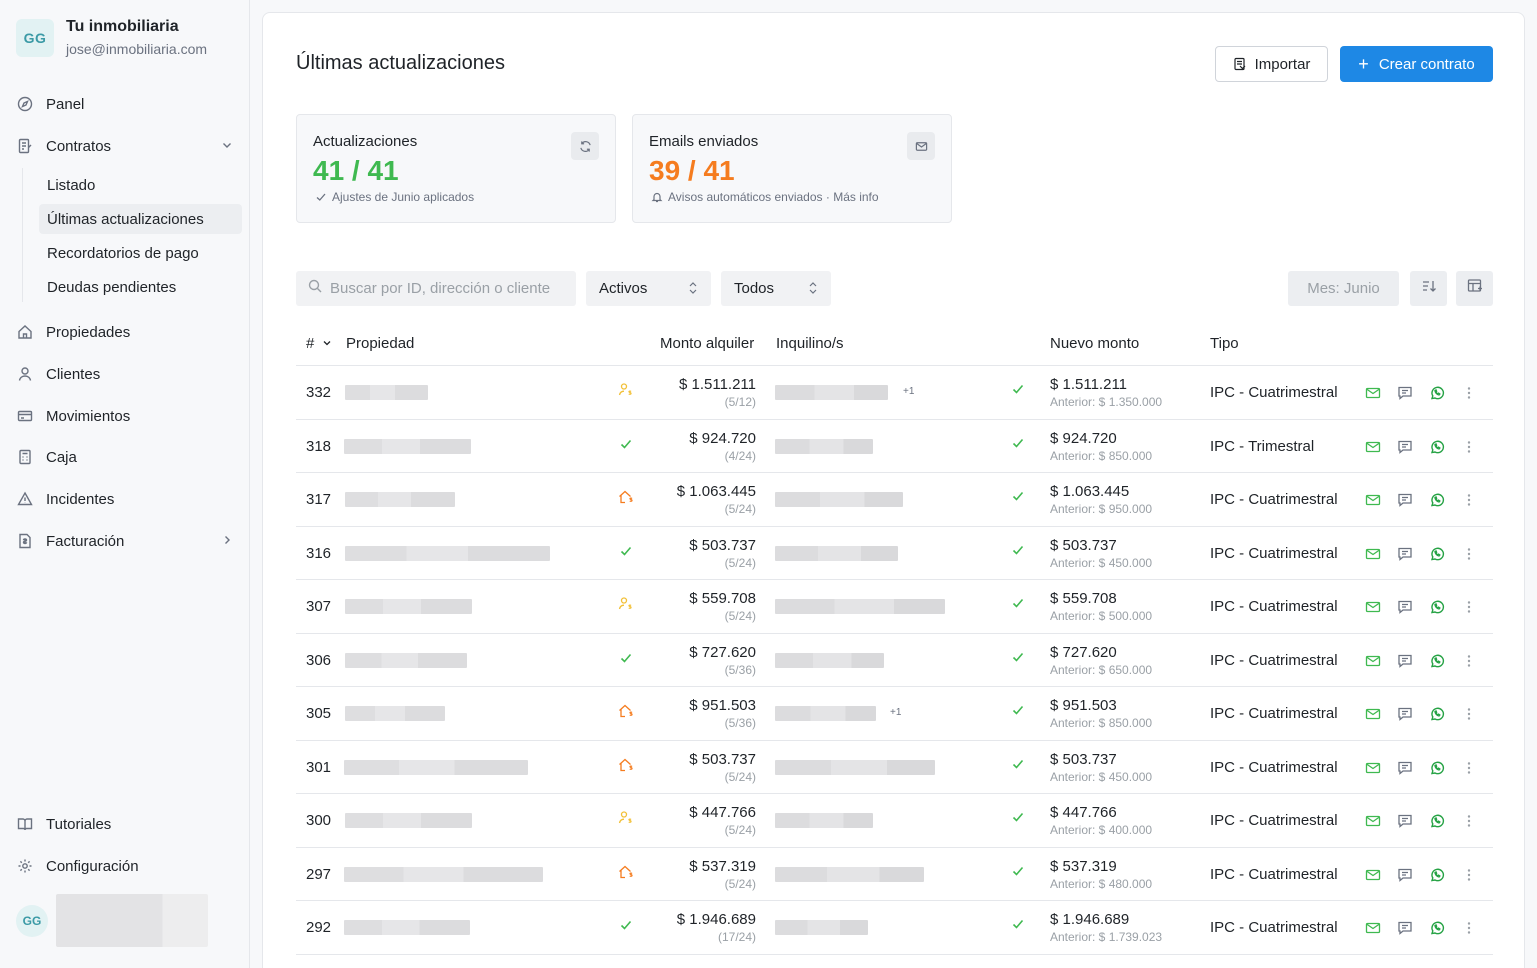 This screenshot has height=968, width=1537. I want to click on new-amount-value: $ 1.946.689, so click(1090, 919).